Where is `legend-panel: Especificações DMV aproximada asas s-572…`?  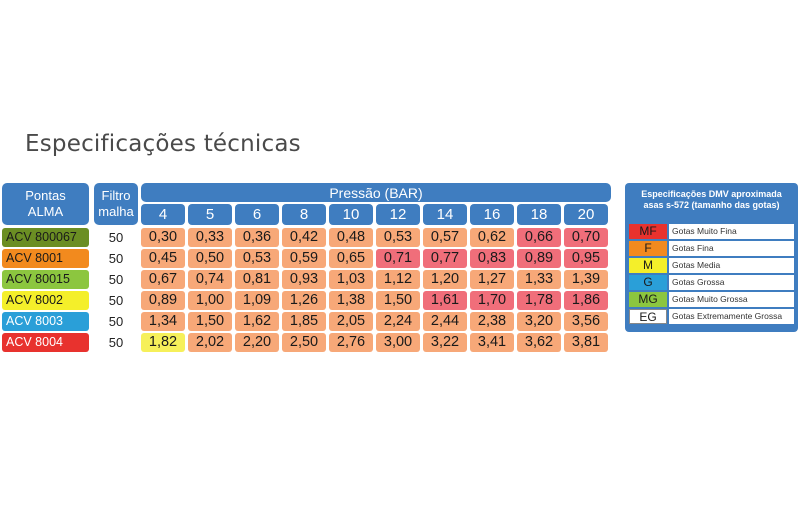
legend-panel: Especificações DMV aproximada asas s-572… is located at coordinates (711, 257).